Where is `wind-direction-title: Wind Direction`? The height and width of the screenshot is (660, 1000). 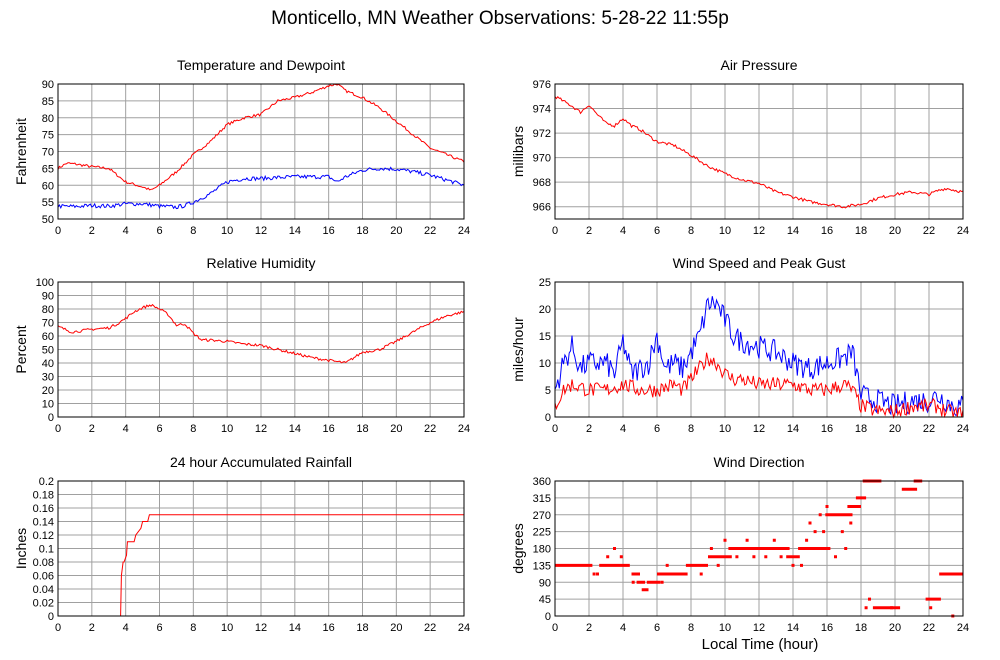
wind-direction-title: Wind Direction is located at coordinates (758, 462).